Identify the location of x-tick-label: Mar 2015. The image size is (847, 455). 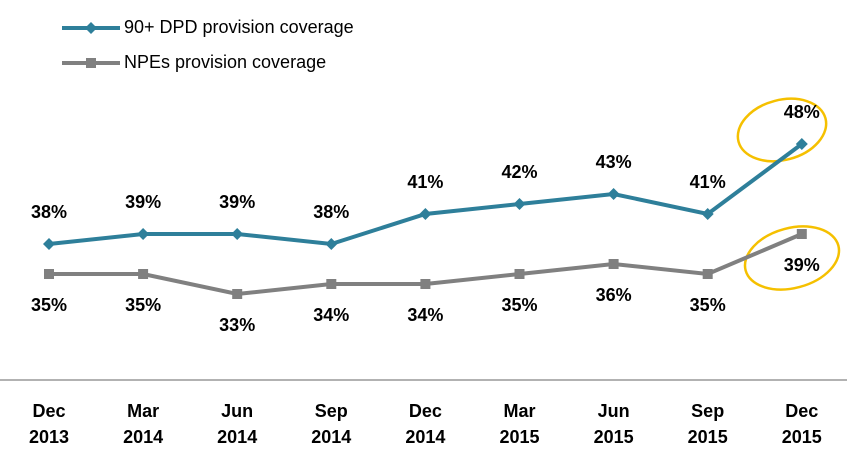
(519, 424).